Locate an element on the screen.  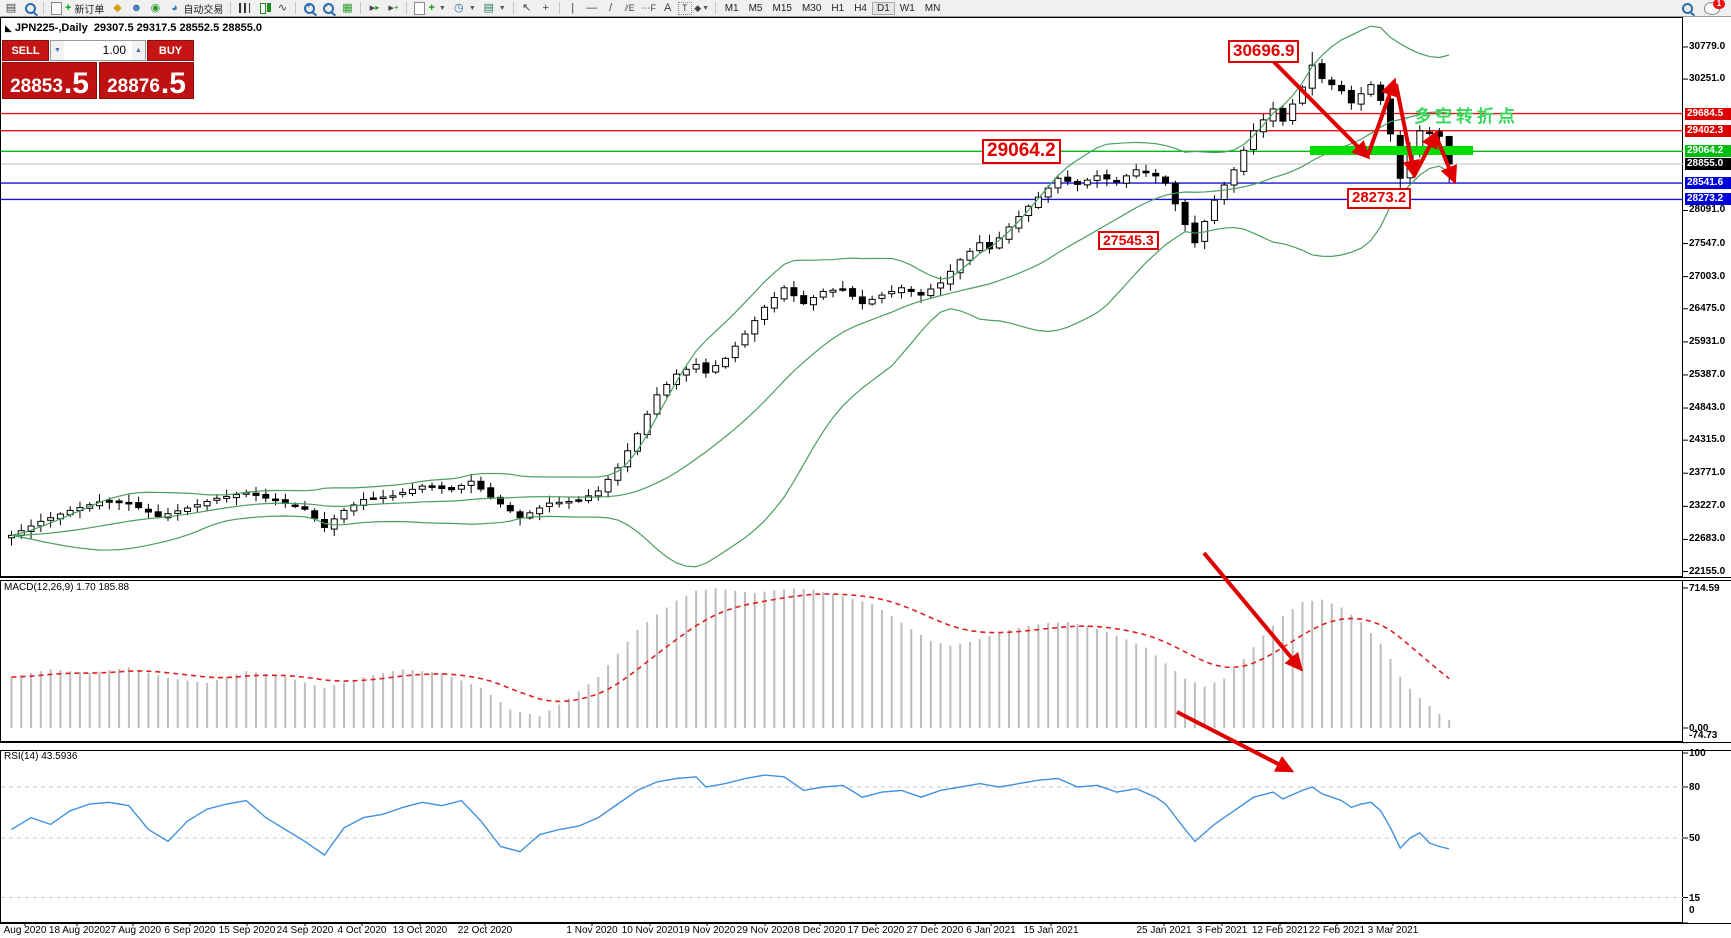
volume-value: 1.00 is located at coordinates (114, 50).